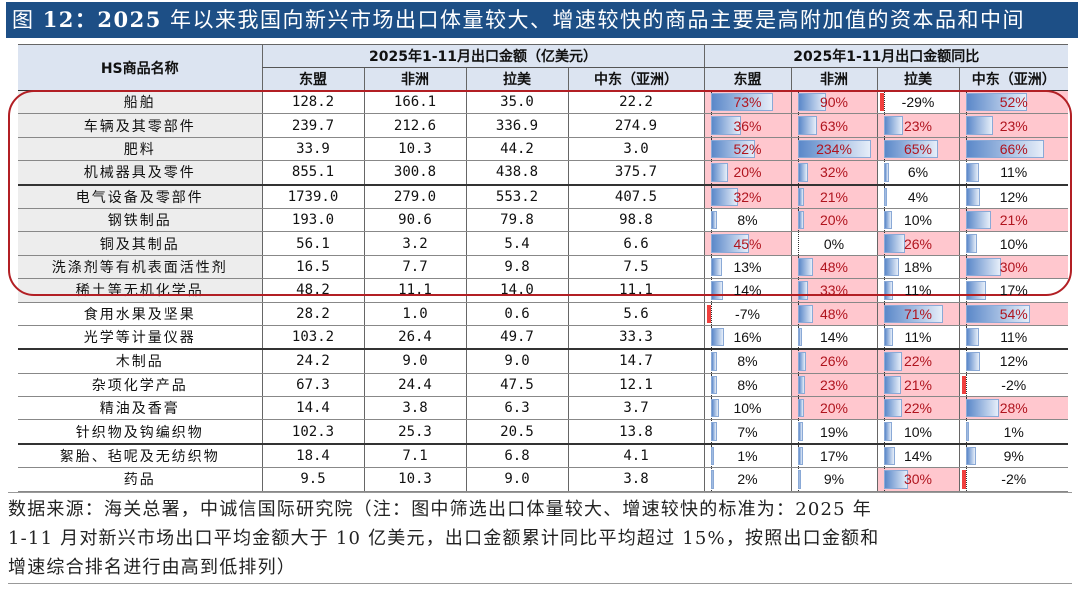 This screenshot has width=1080, height=590. What do you see at coordinates (918, 361) in the screenshot?
I see `yoy-growth-value: 22%` at bounding box center [918, 361].